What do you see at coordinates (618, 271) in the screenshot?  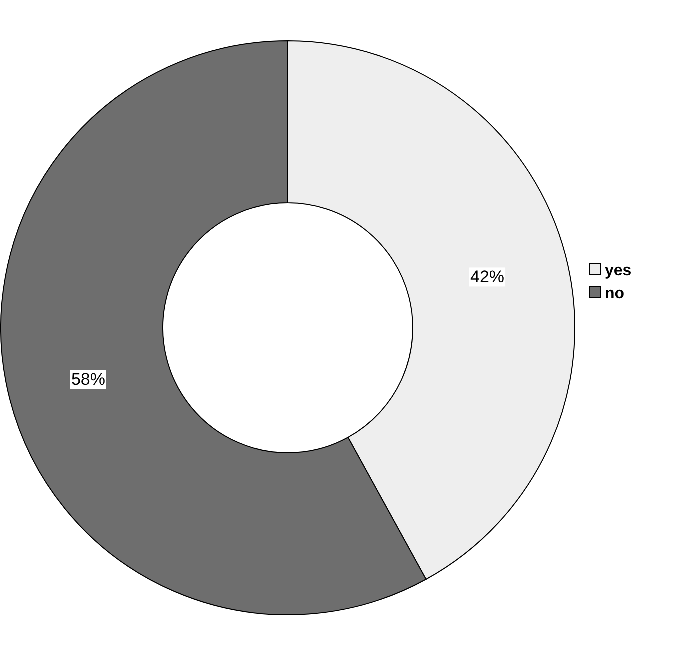 I see `legend-label: yes` at bounding box center [618, 271].